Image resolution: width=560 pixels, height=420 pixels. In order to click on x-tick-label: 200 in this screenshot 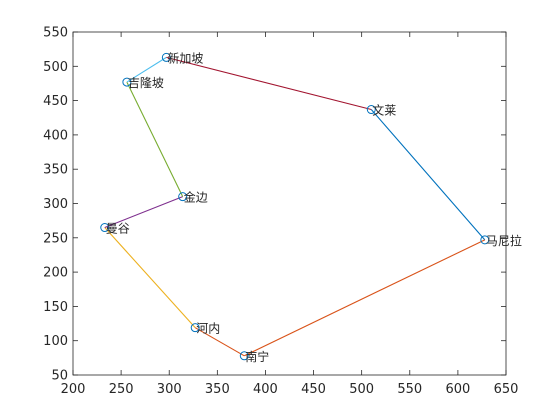, I will do `click(73, 389)`.